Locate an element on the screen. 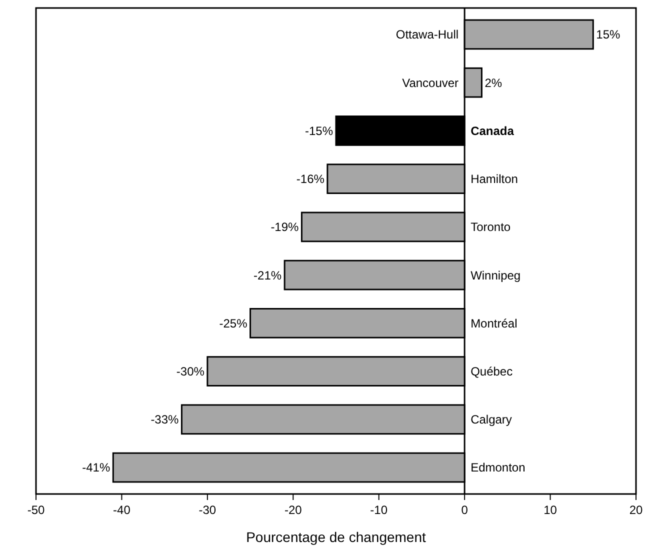  data-label: -33% is located at coordinates (165, 419).